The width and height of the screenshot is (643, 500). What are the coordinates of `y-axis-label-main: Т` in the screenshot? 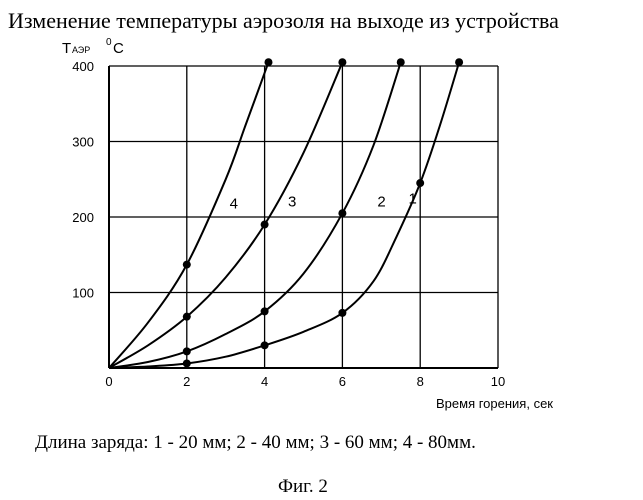 It's located at (66, 48).